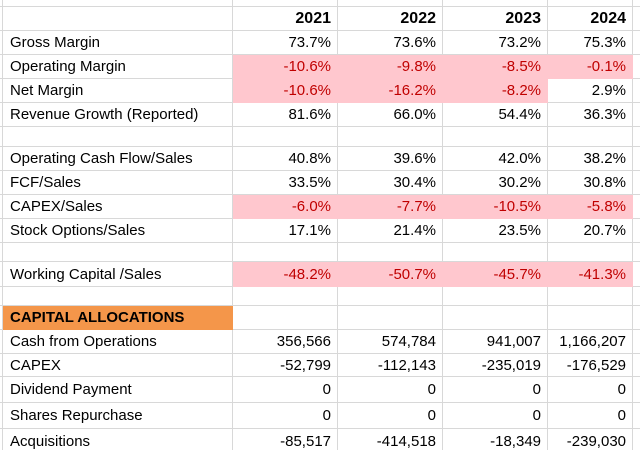 Image resolution: width=640 pixels, height=450 pixels. What do you see at coordinates (495, 115) in the screenshot?
I see `value-cell: 54.4%` at bounding box center [495, 115].